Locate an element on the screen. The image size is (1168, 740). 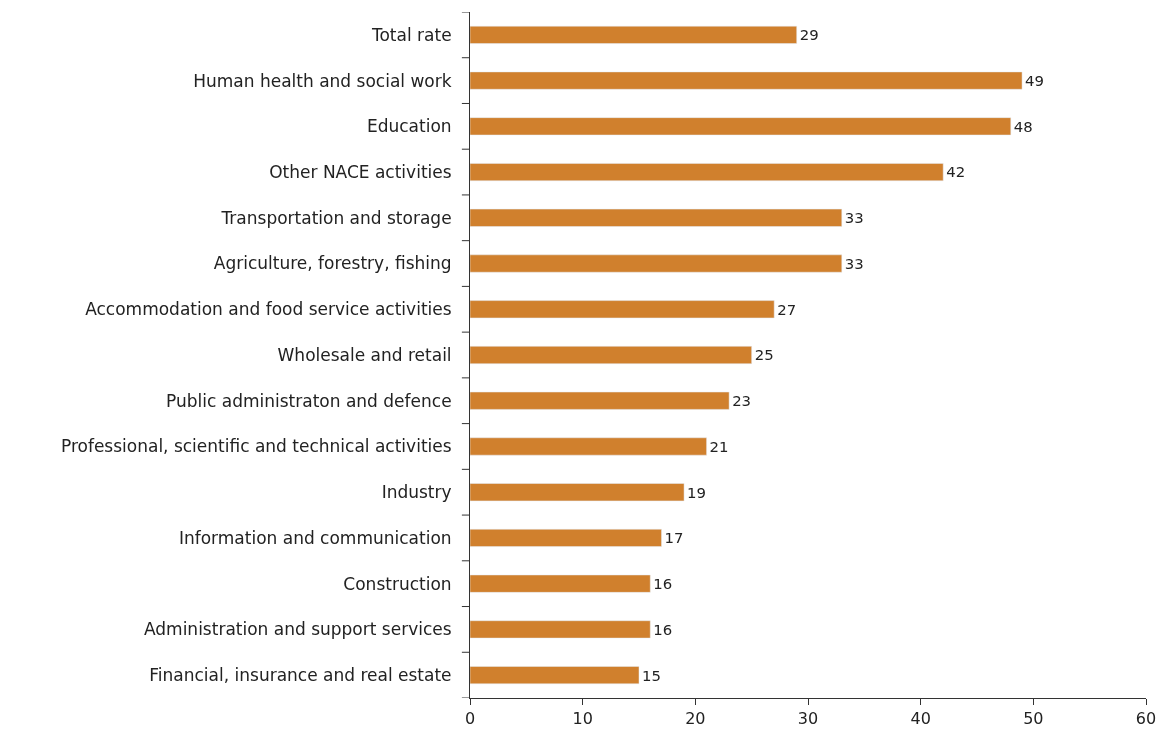
y-tick-label: Agriculture, forestry, fishing is located at coordinates (332, 263).